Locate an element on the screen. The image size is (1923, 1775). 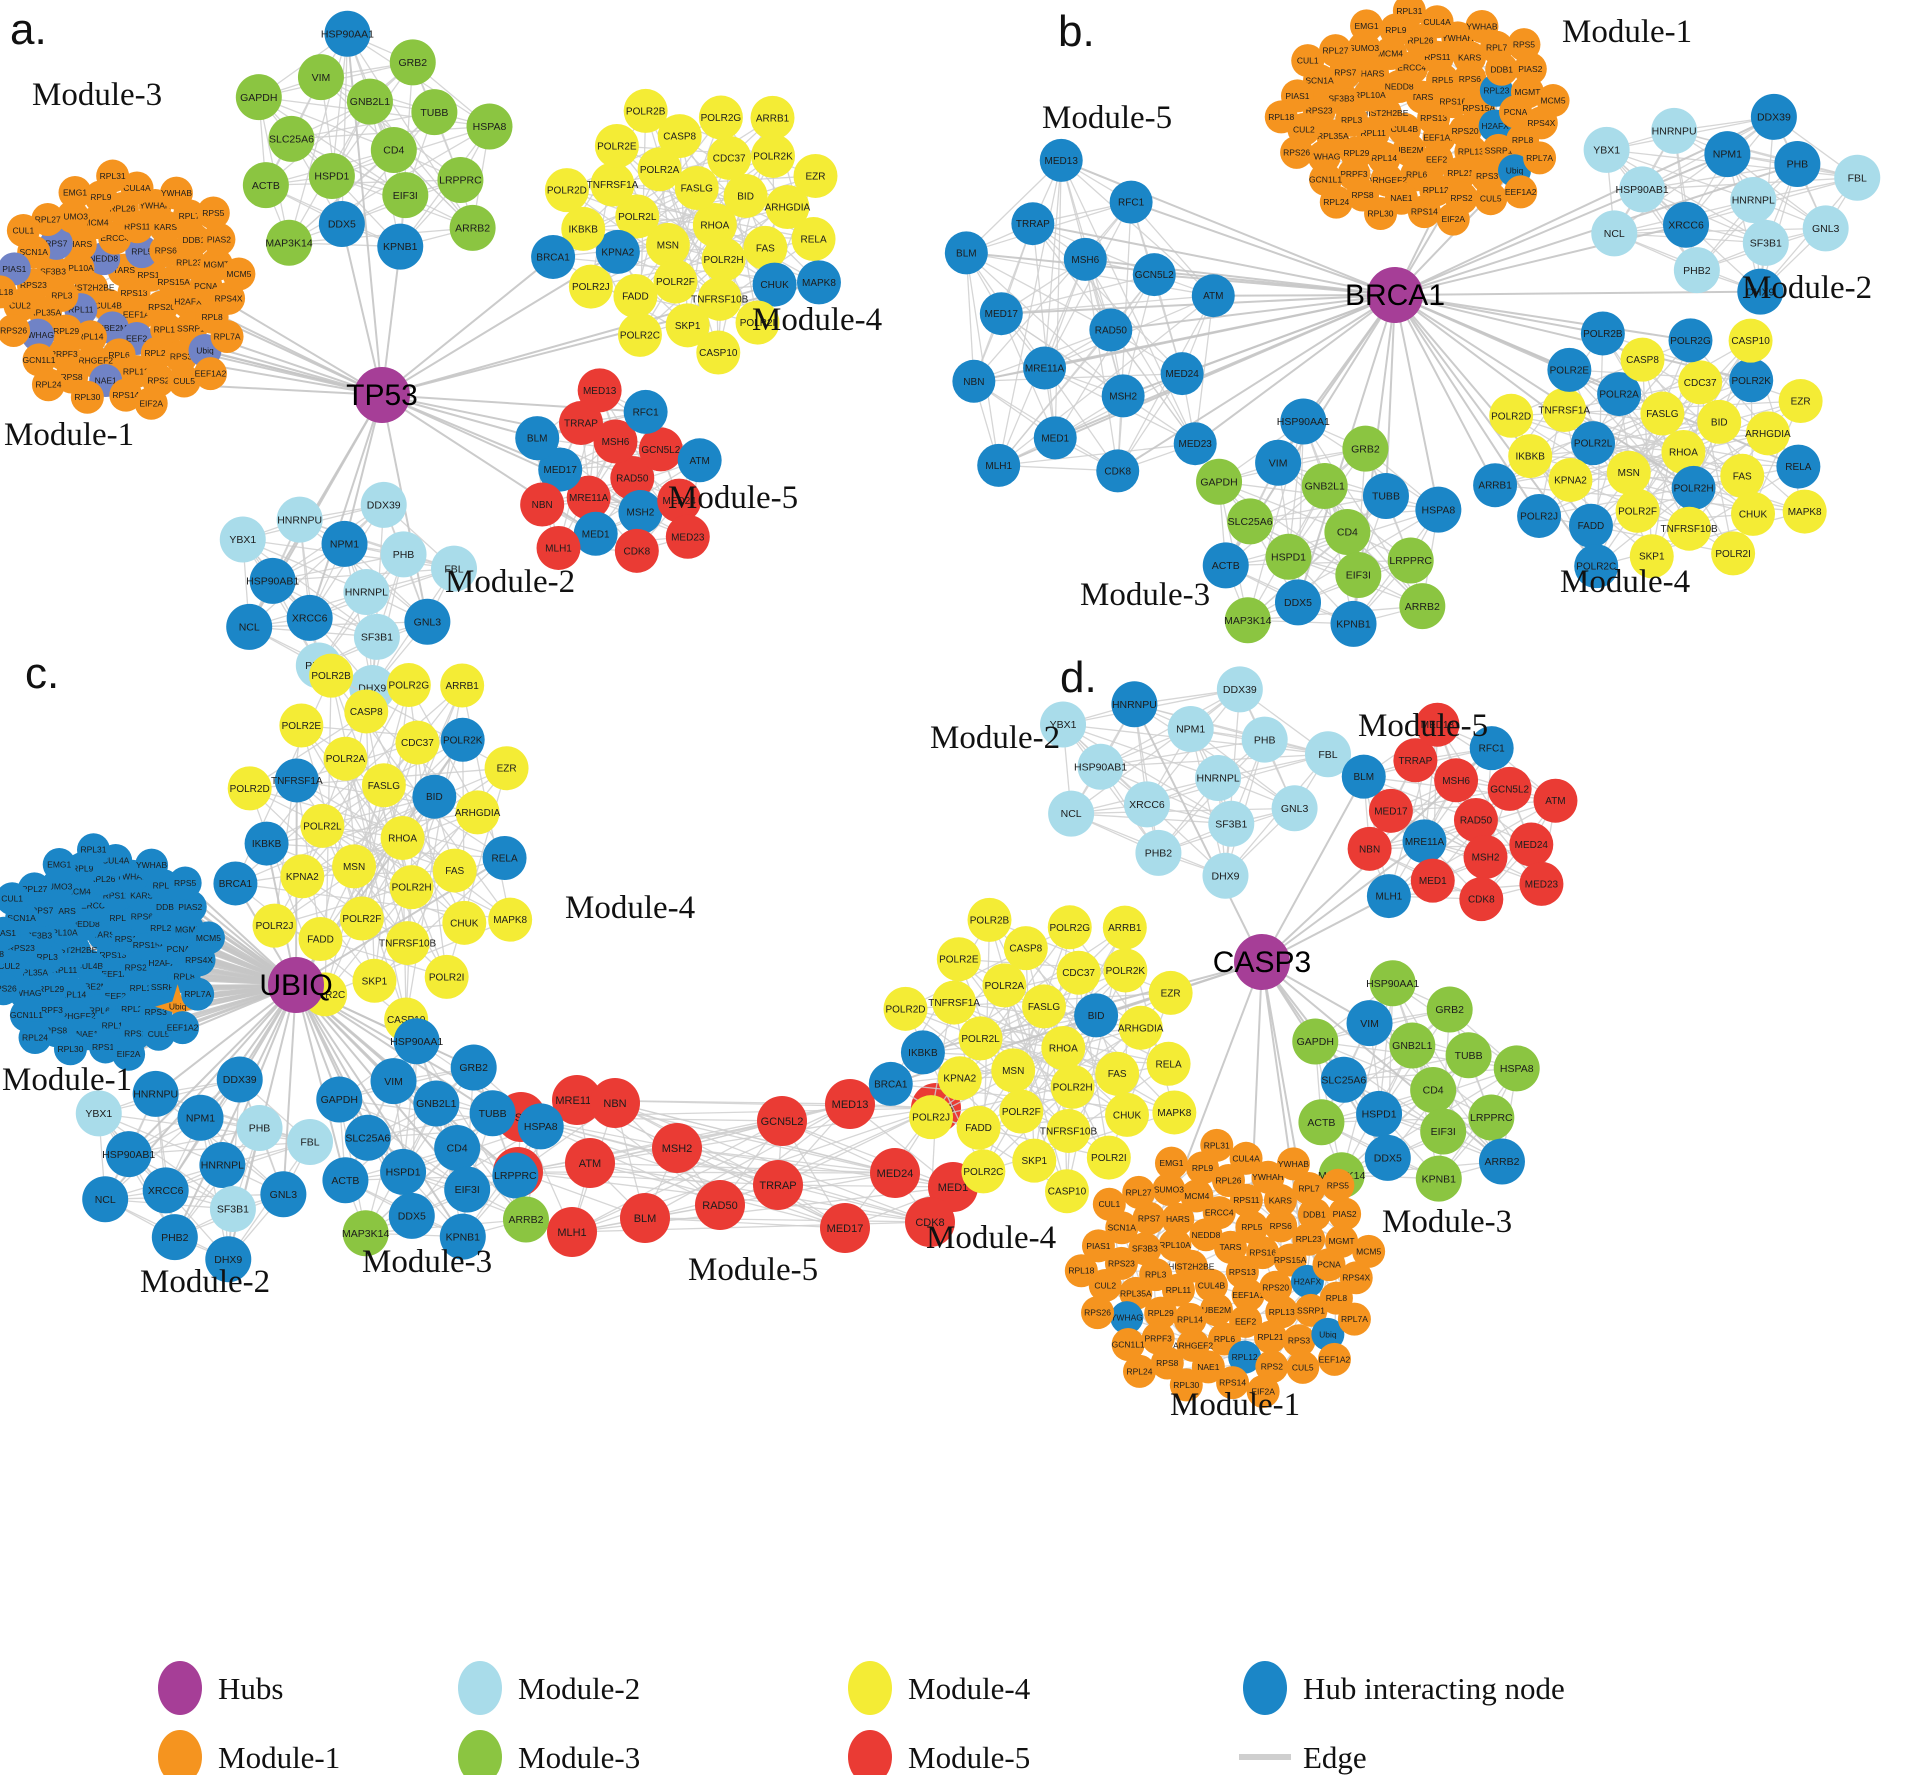
legend-label: Module-3 is located at coordinates (579, 1757).